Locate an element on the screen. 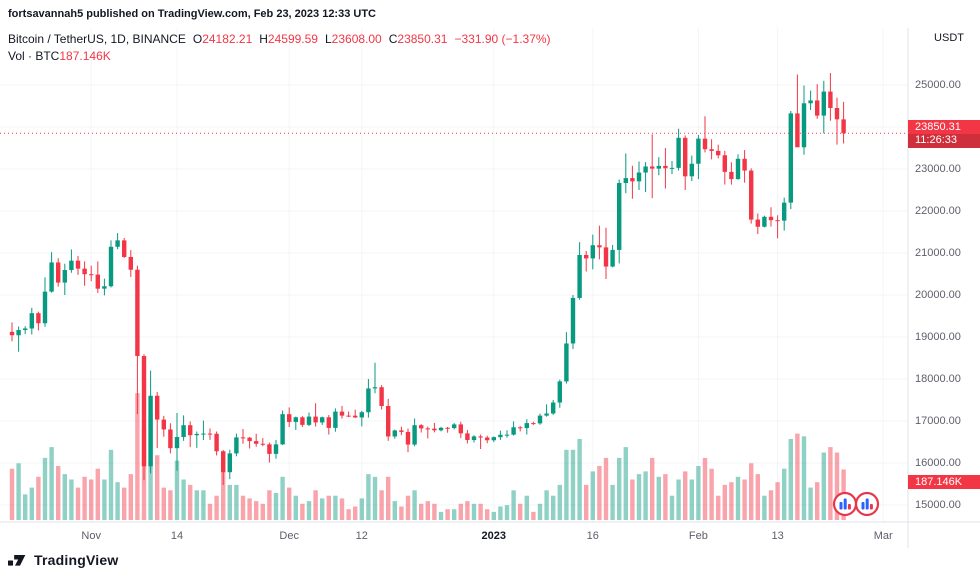 This screenshot has width=980, height=571. roundel-sticker-icon is located at coordinates (867, 504).